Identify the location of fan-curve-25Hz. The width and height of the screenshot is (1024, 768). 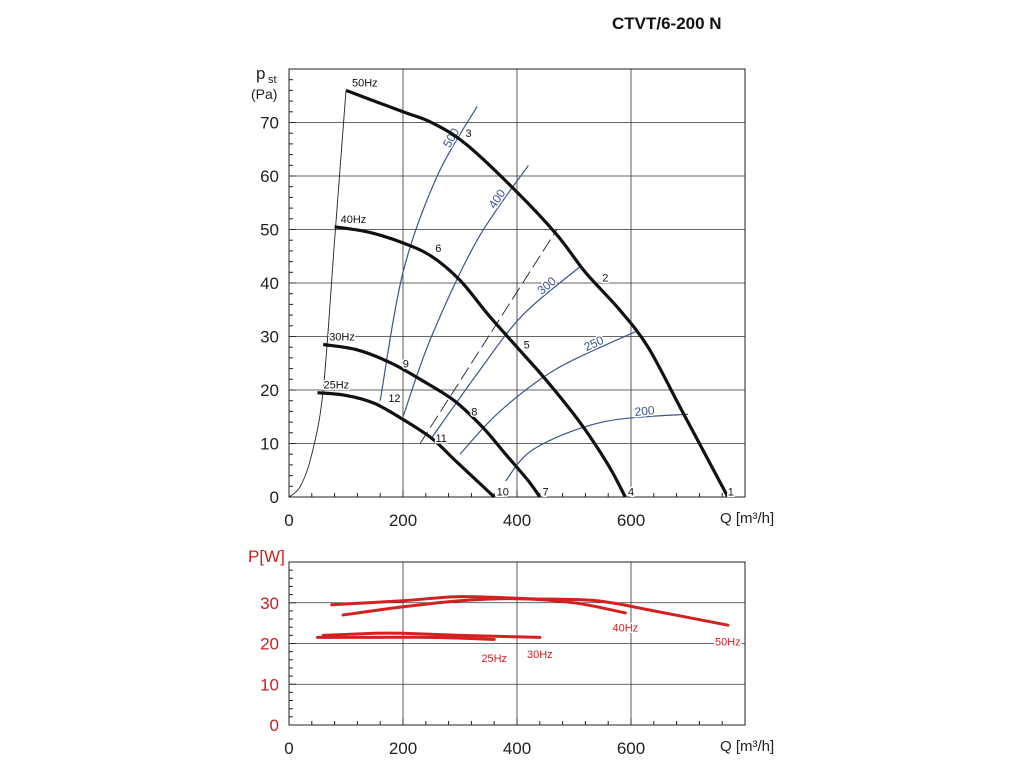
(406, 445).